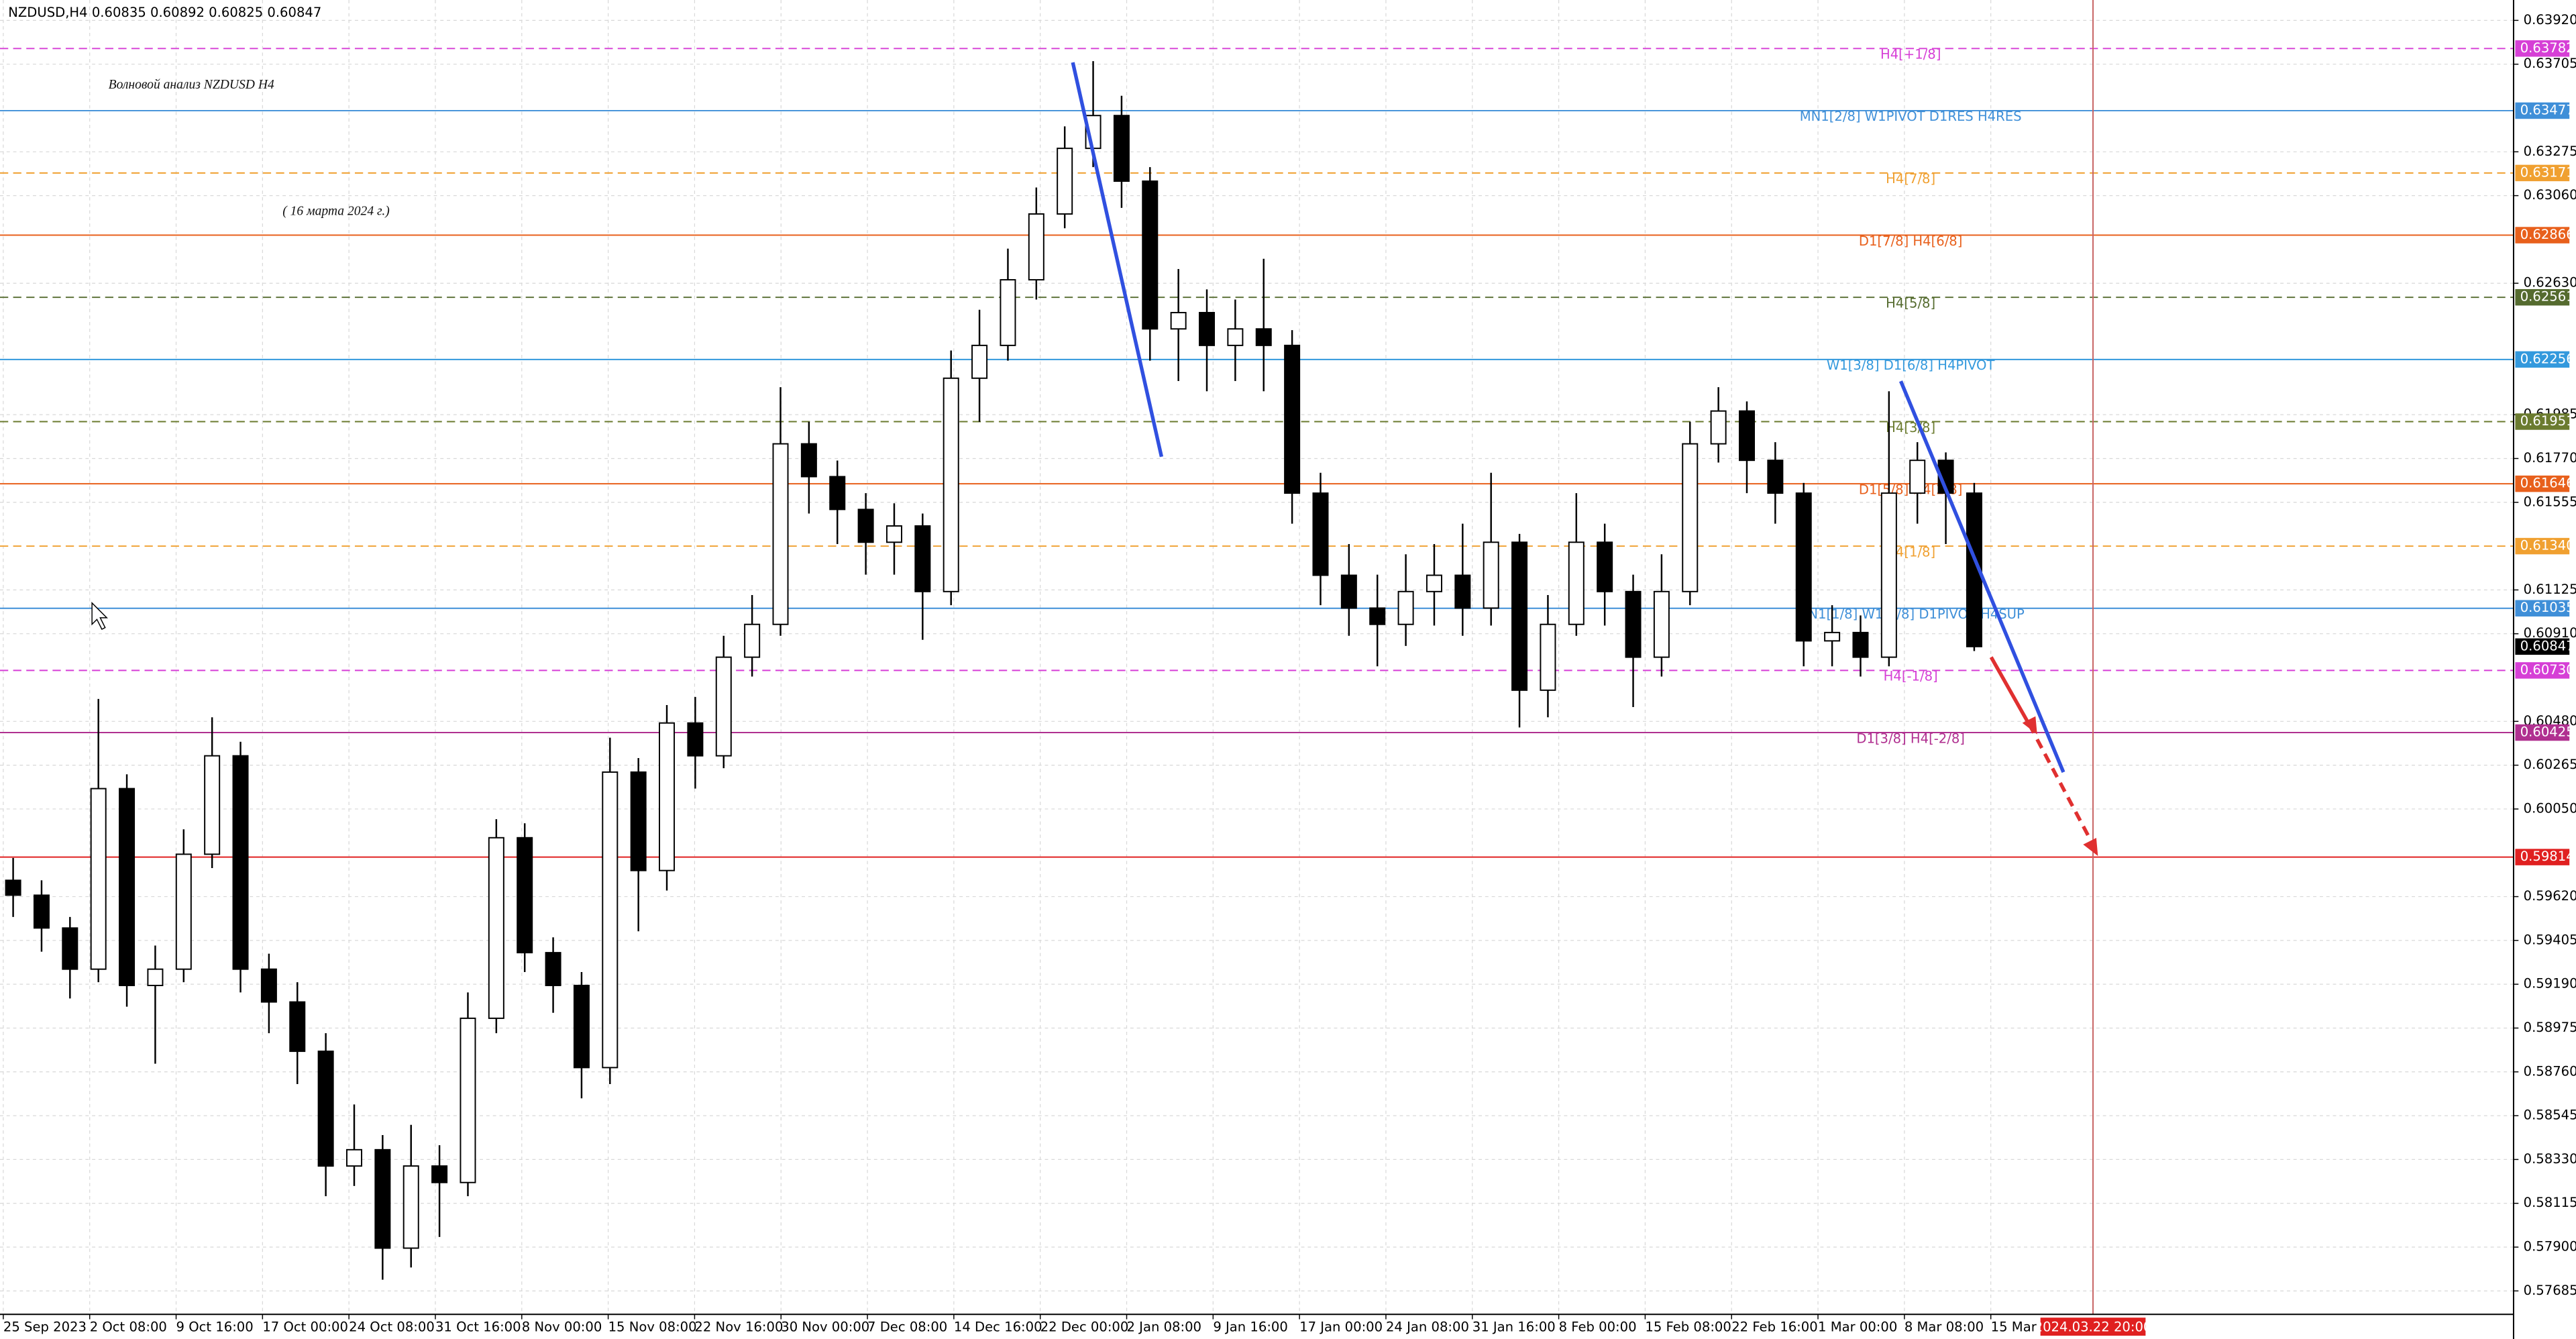 The width and height of the screenshot is (2576, 1339). I want to click on x-tick-label: 15 Nov 08:00, so click(652, 1326).